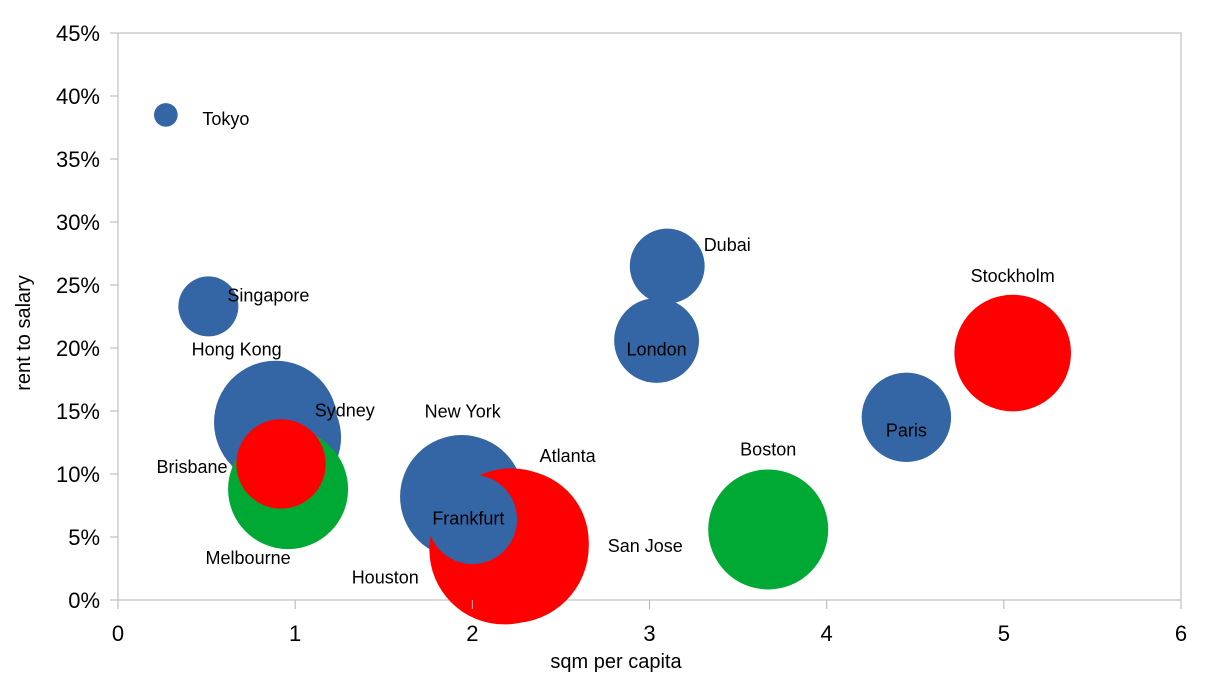 The height and width of the screenshot is (686, 1210). Describe the element at coordinates (906, 417) in the screenshot. I see `bubble-paris` at that location.